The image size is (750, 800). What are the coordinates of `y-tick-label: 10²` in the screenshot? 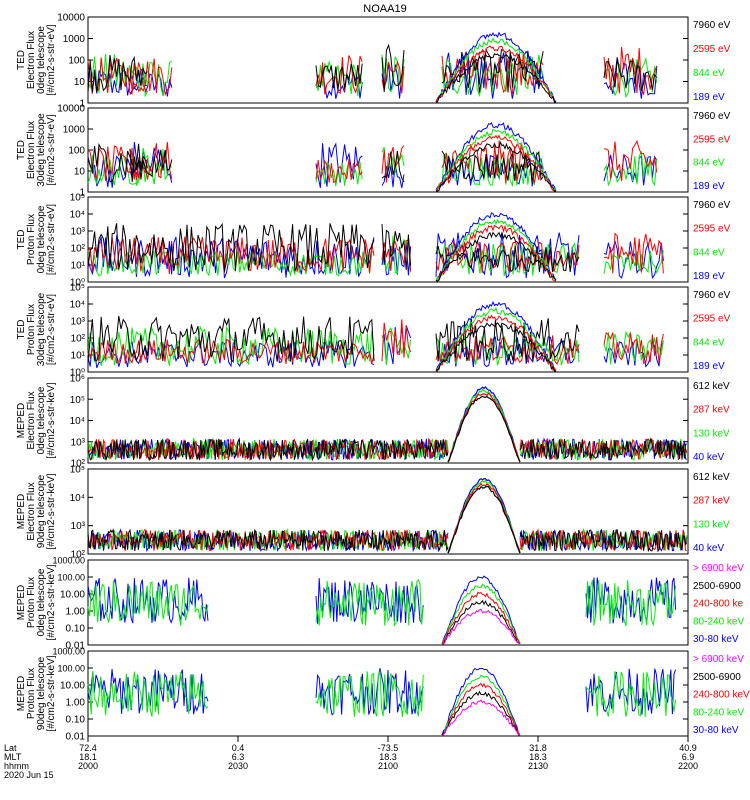 It's located at (78, 249).